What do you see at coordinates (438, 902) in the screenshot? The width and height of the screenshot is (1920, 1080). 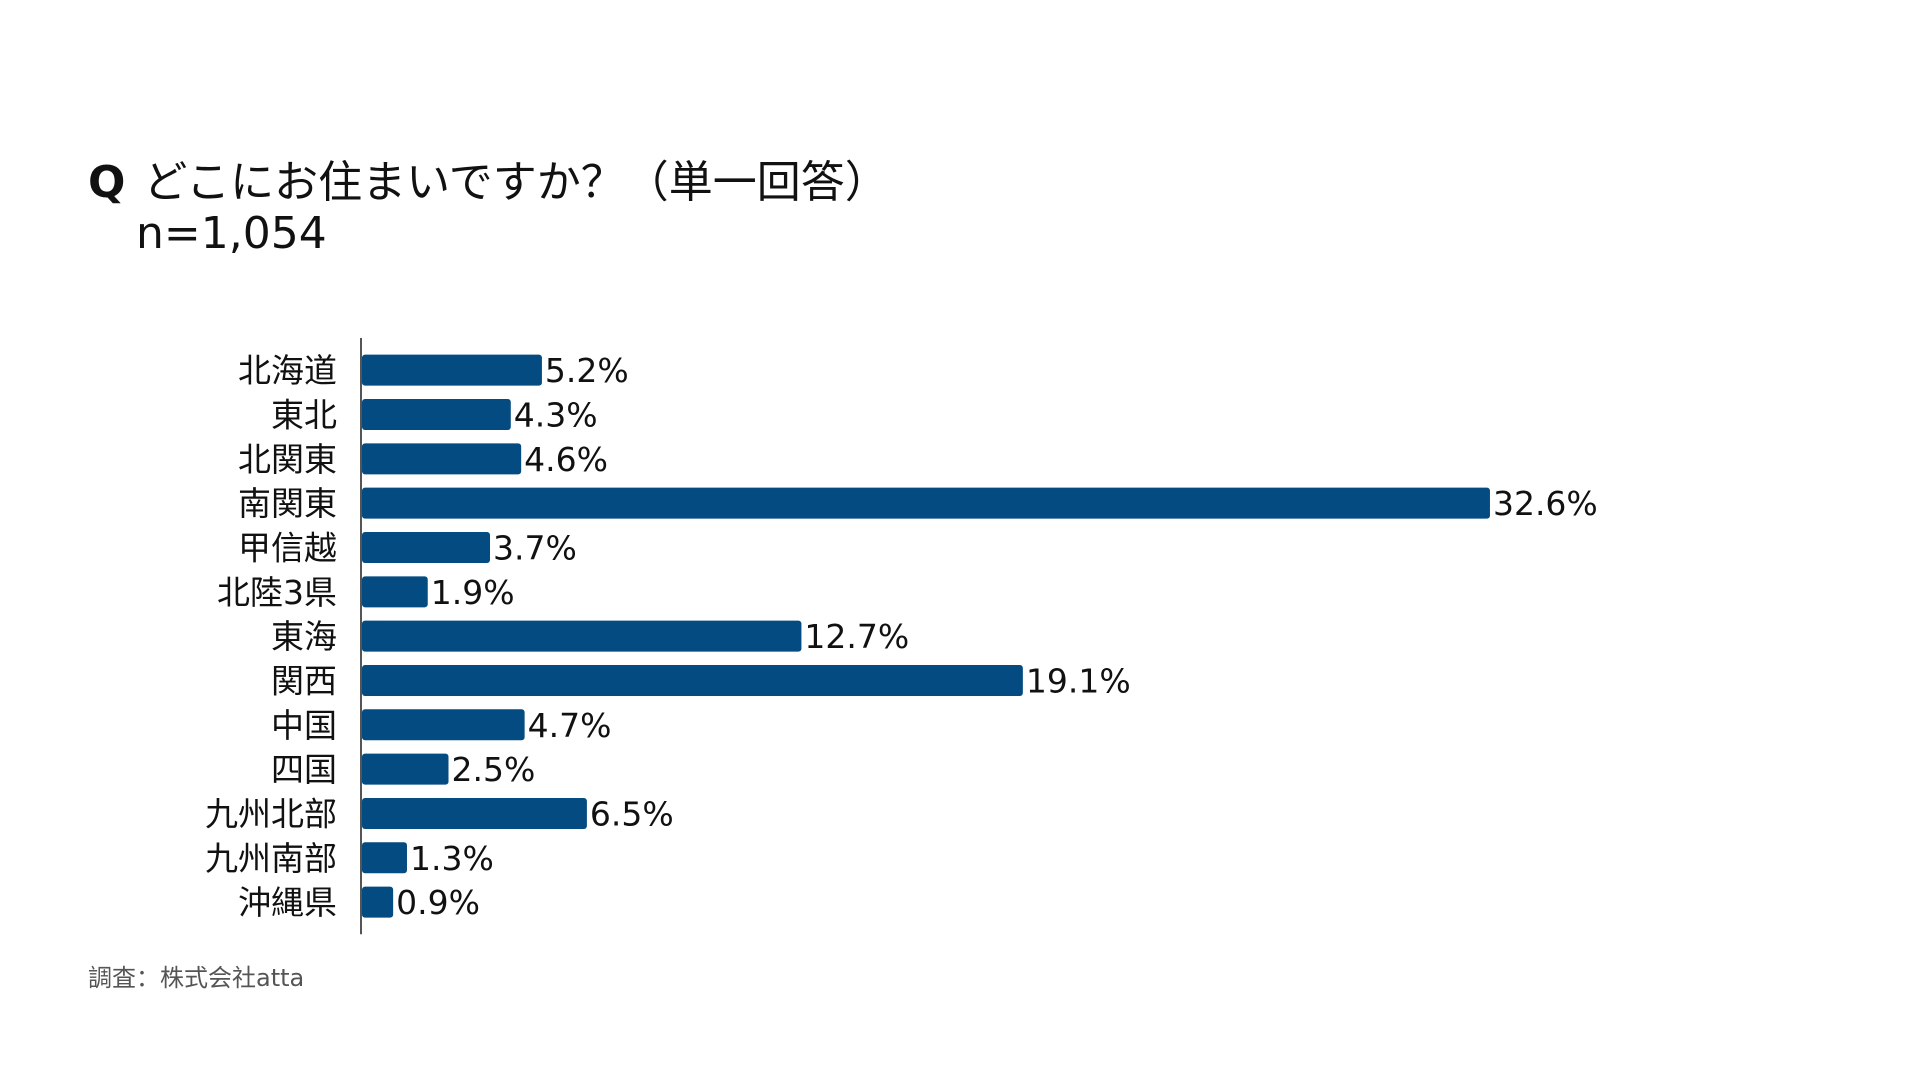 I see `value-label-12: 0.9%` at bounding box center [438, 902].